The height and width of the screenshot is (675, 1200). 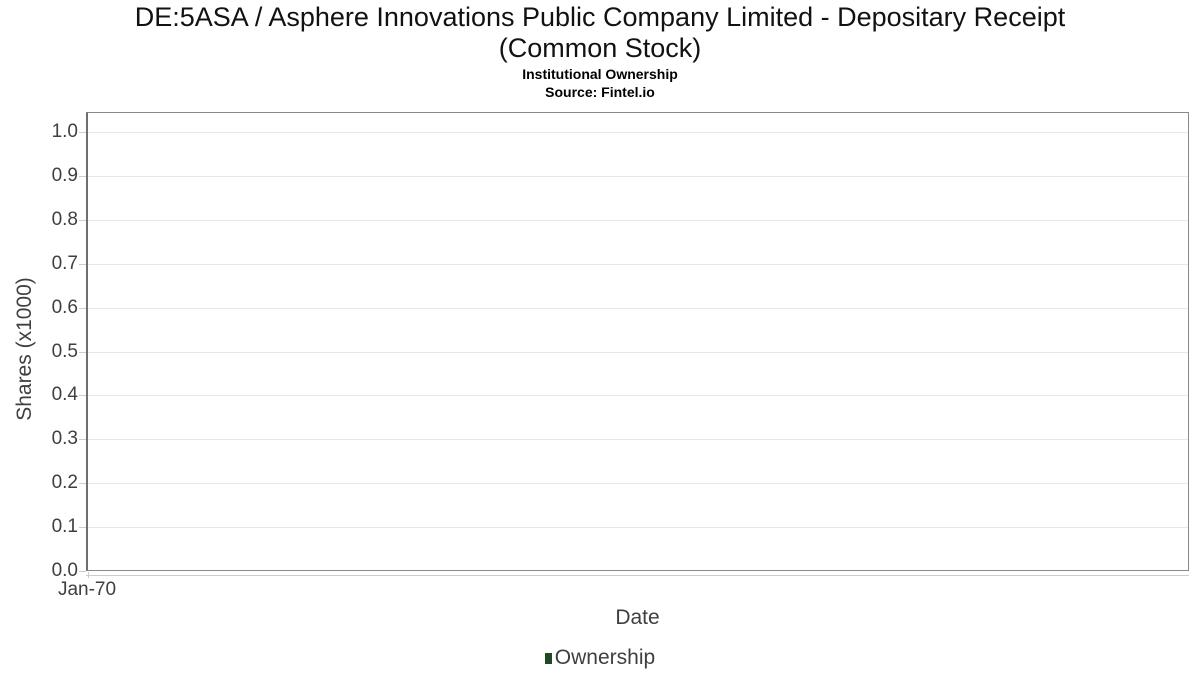 I want to click on y-axis-tick-mark-0.7, so click(x=82, y=264).